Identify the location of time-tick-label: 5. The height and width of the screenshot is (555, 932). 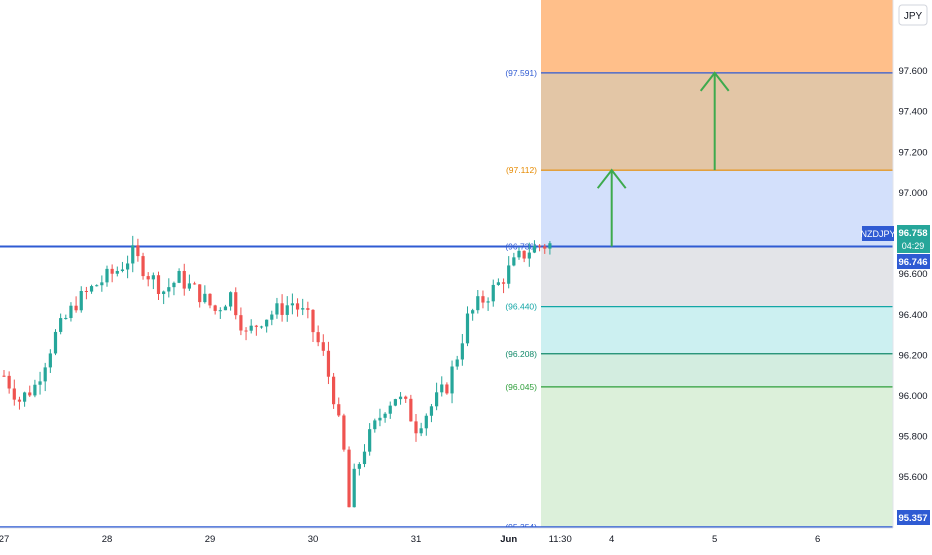
(714, 539).